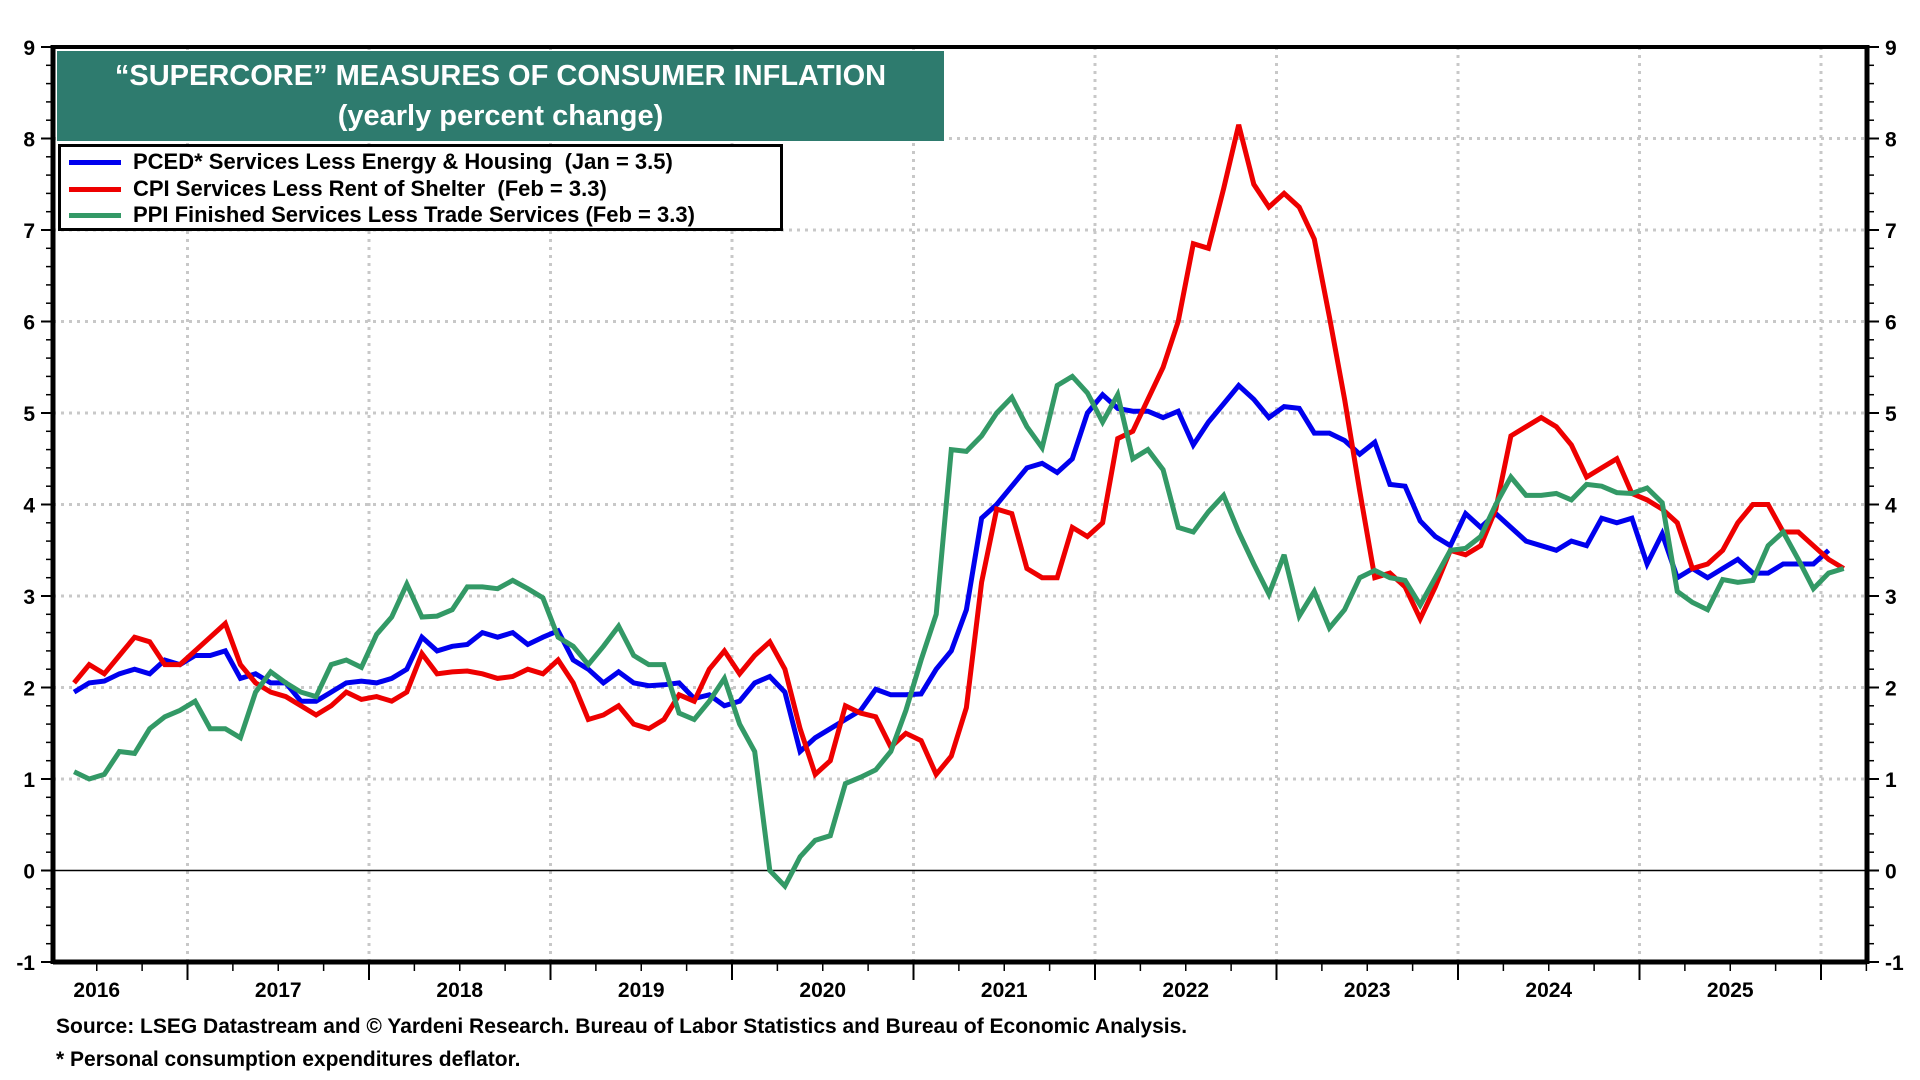  I want to click on x-axis: 2016 2017 2018 2019 2020 2021 2022 2023 2024 2025, so click(970, 982).